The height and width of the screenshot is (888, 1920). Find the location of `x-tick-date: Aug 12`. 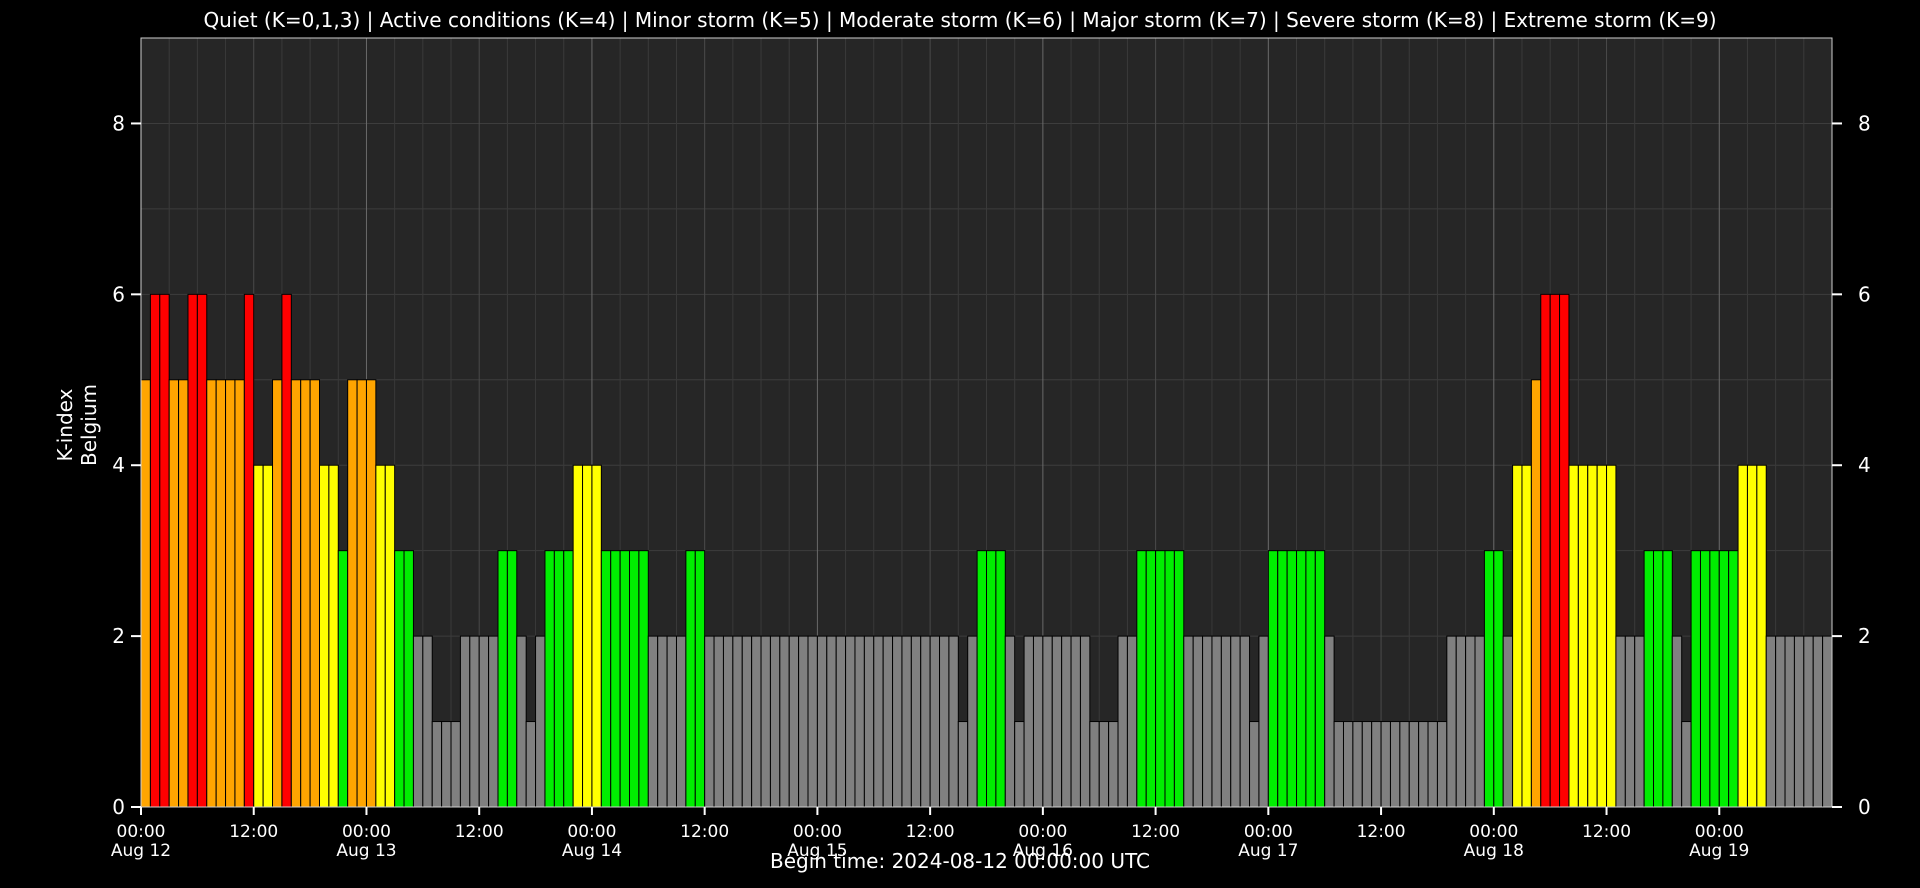

x-tick-date: Aug 12 is located at coordinates (141, 851).